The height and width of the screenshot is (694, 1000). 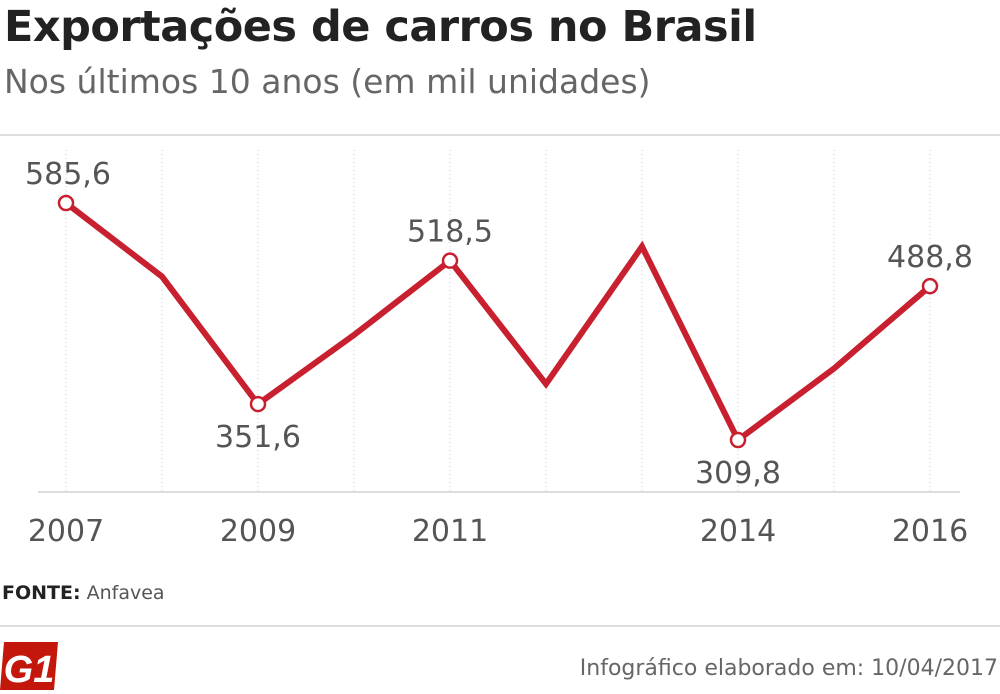 What do you see at coordinates (450, 232) in the screenshot?
I see `data-label: 518,5` at bounding box center [450, 232].